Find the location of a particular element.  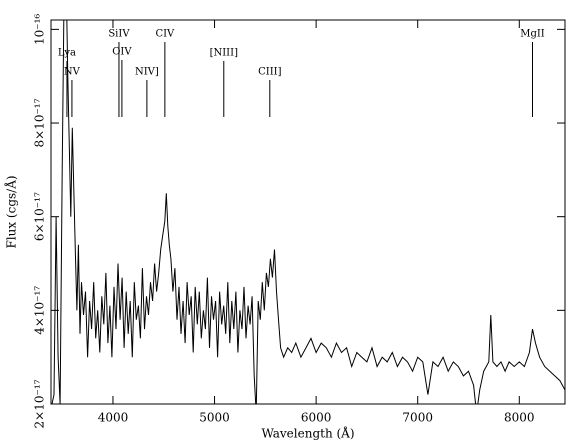

y-axis-title: Flux (cgs/Å) is located at coordinates (11, 211).